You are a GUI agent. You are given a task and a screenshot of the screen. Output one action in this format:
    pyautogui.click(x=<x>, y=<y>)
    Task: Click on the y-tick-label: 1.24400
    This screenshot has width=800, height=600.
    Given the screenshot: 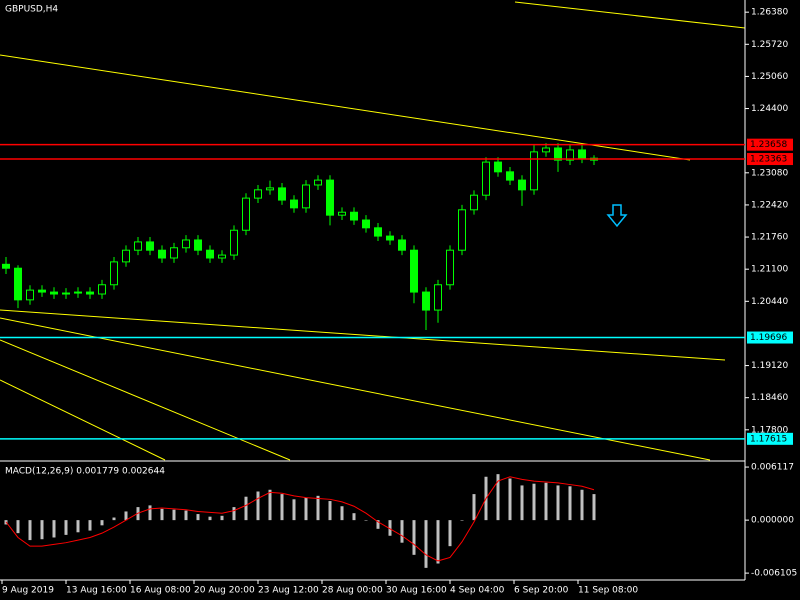 What is the action you would take?
    pyautogui.click(x=769, y=109)
    